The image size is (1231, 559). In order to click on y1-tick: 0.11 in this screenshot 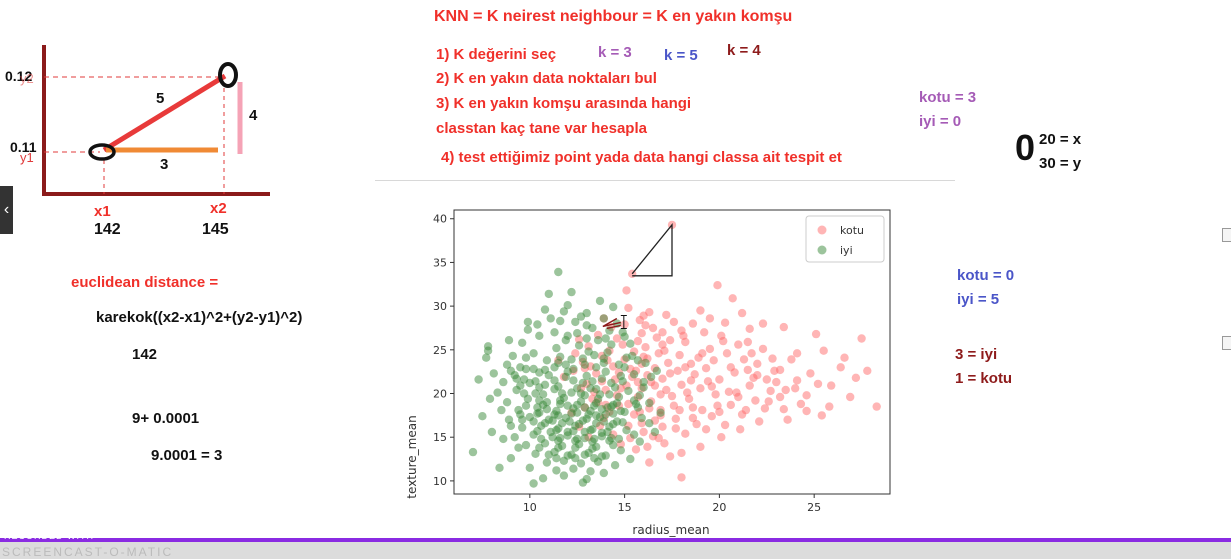, I will do `click(23, 147)`.